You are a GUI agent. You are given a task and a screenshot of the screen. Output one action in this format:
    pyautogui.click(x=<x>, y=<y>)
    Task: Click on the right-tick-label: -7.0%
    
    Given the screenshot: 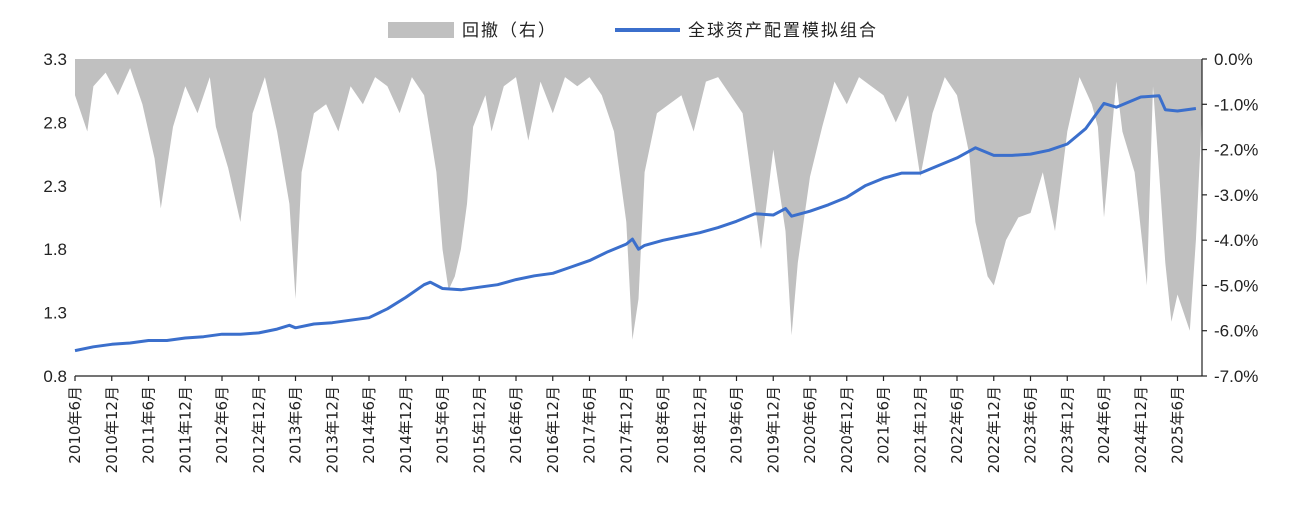 What is the action you would take?
    pyautogui.click(x=1236, y=376)
    